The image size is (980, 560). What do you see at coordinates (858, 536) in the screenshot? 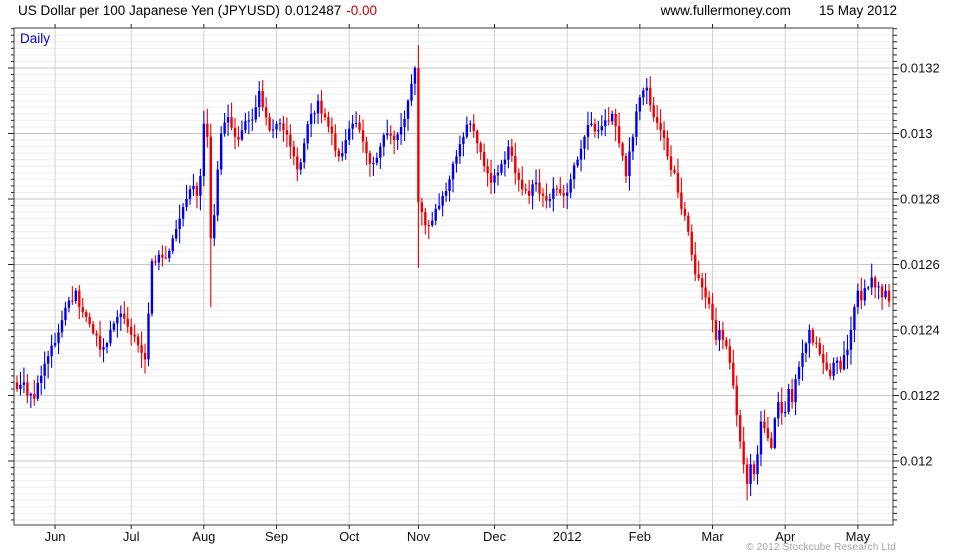
I see `svg-text: May` at bounding box center [858, 536].